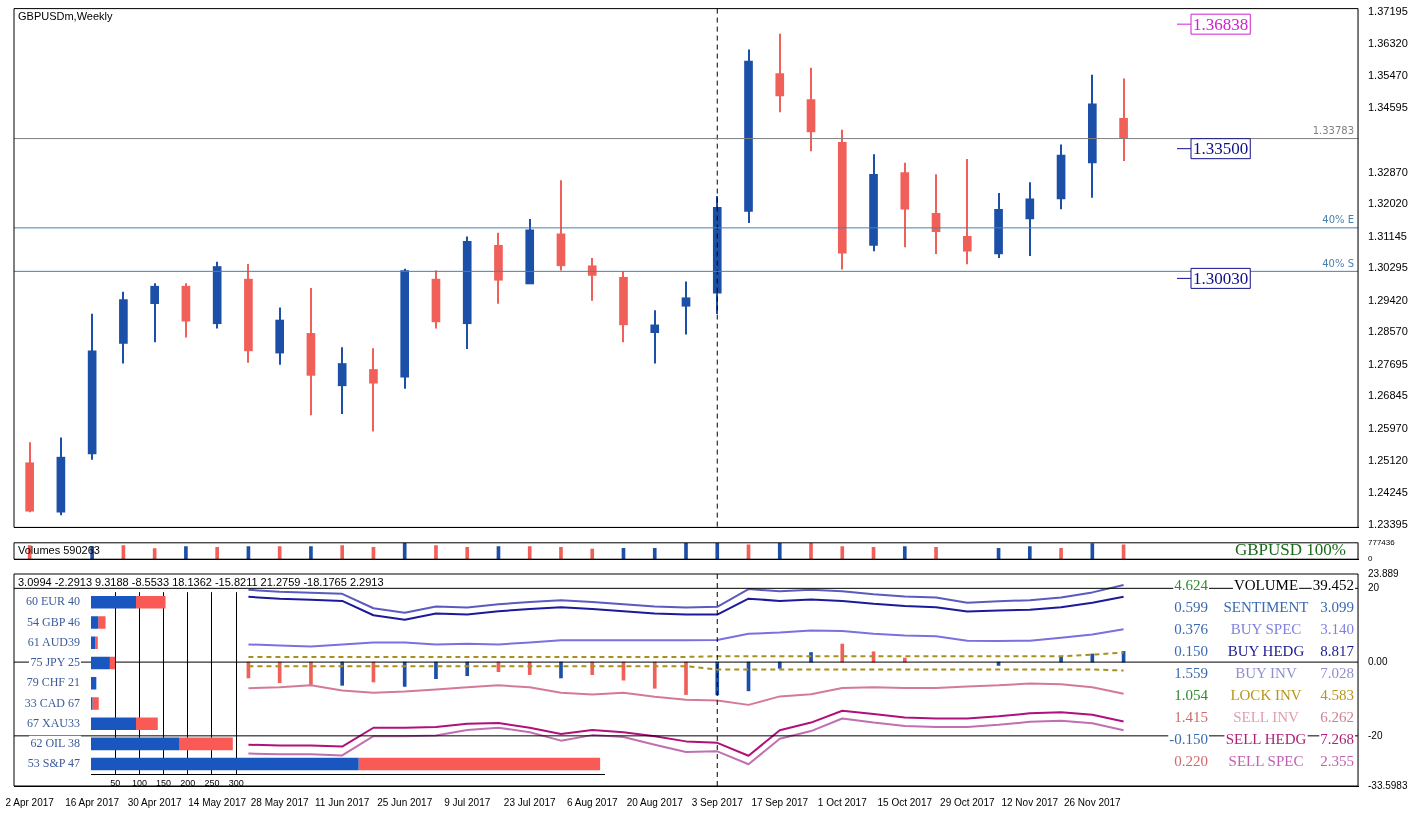 The image size is (1412, 813). I want to click on x-tick-label: 200, so click(188, 783).